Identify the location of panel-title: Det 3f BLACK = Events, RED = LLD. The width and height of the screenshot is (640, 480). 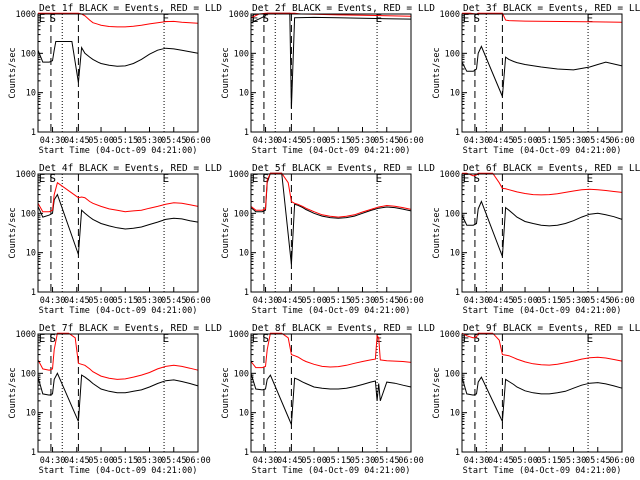
(551, 8).